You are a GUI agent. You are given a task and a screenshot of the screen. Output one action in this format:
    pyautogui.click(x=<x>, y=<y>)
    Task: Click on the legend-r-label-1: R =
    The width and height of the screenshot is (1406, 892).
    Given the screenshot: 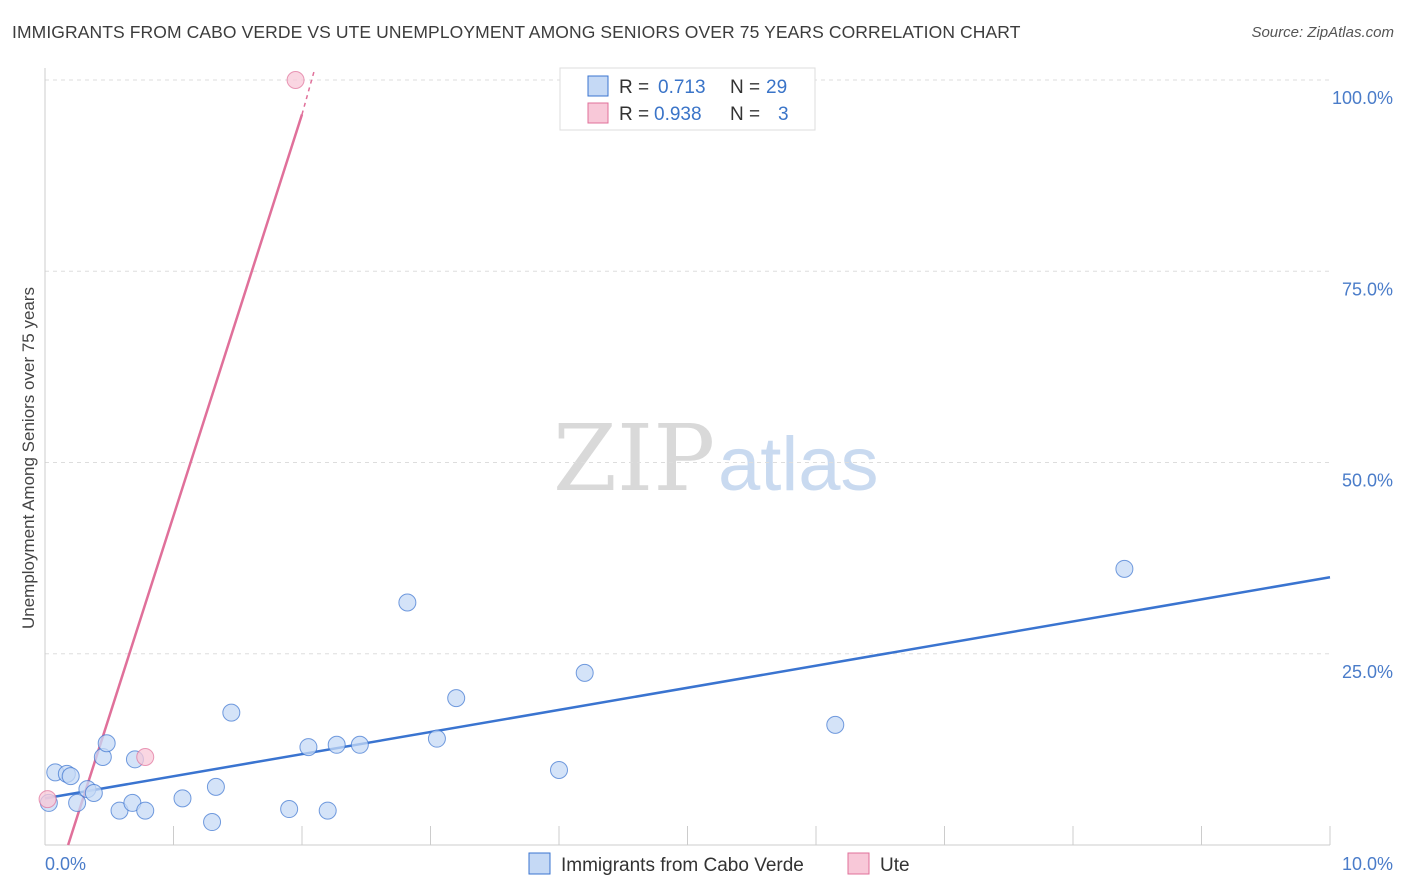 What is the action you would take?
    pyautogui.click(x=634, y=87)
    